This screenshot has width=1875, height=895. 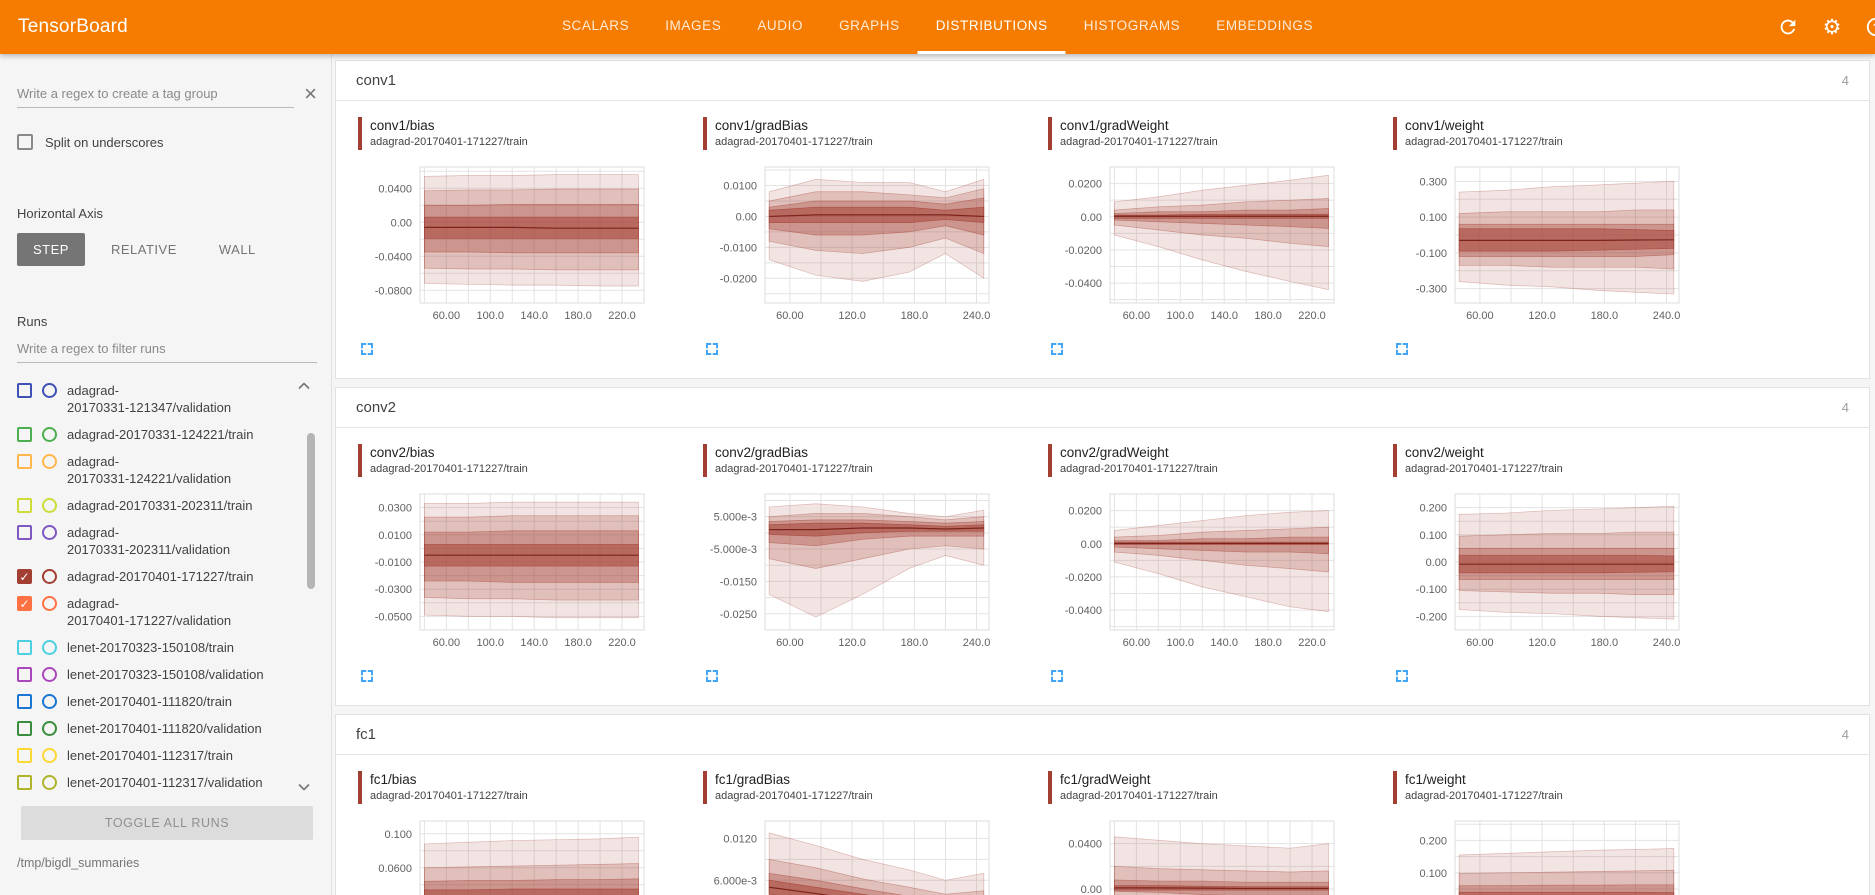 I want to click on run-list-item: lenet-20170323-150108/train, so click(x=157, y=647).